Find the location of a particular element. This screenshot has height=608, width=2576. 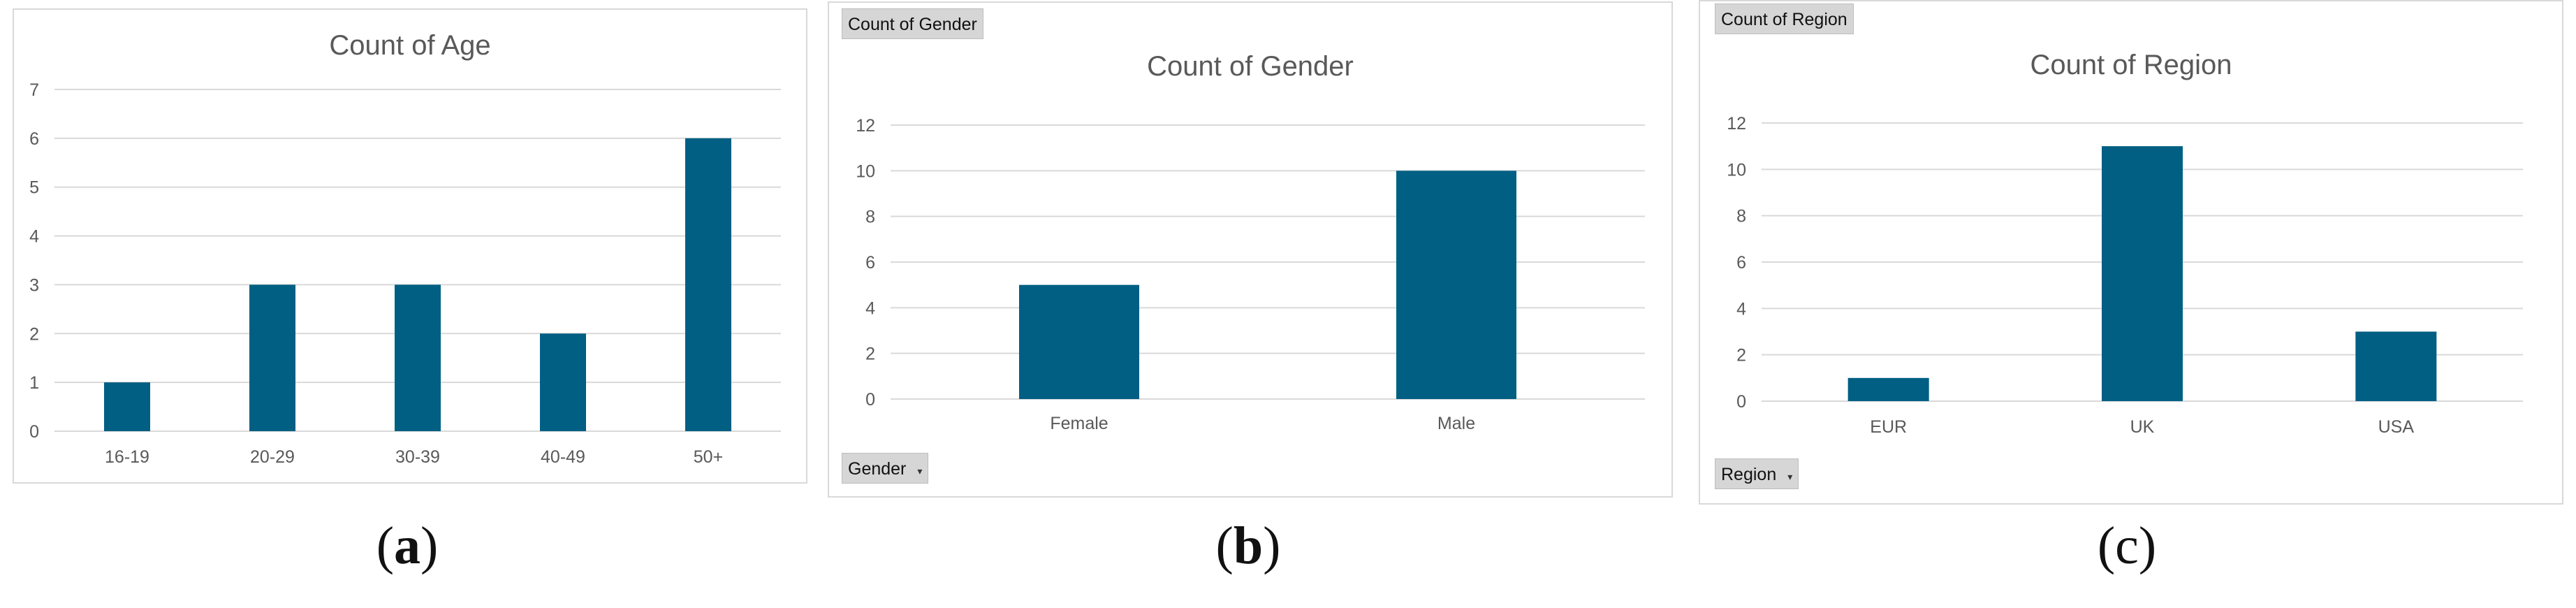

x-tick-label: 16-19 is located at coordinates (127, 457).